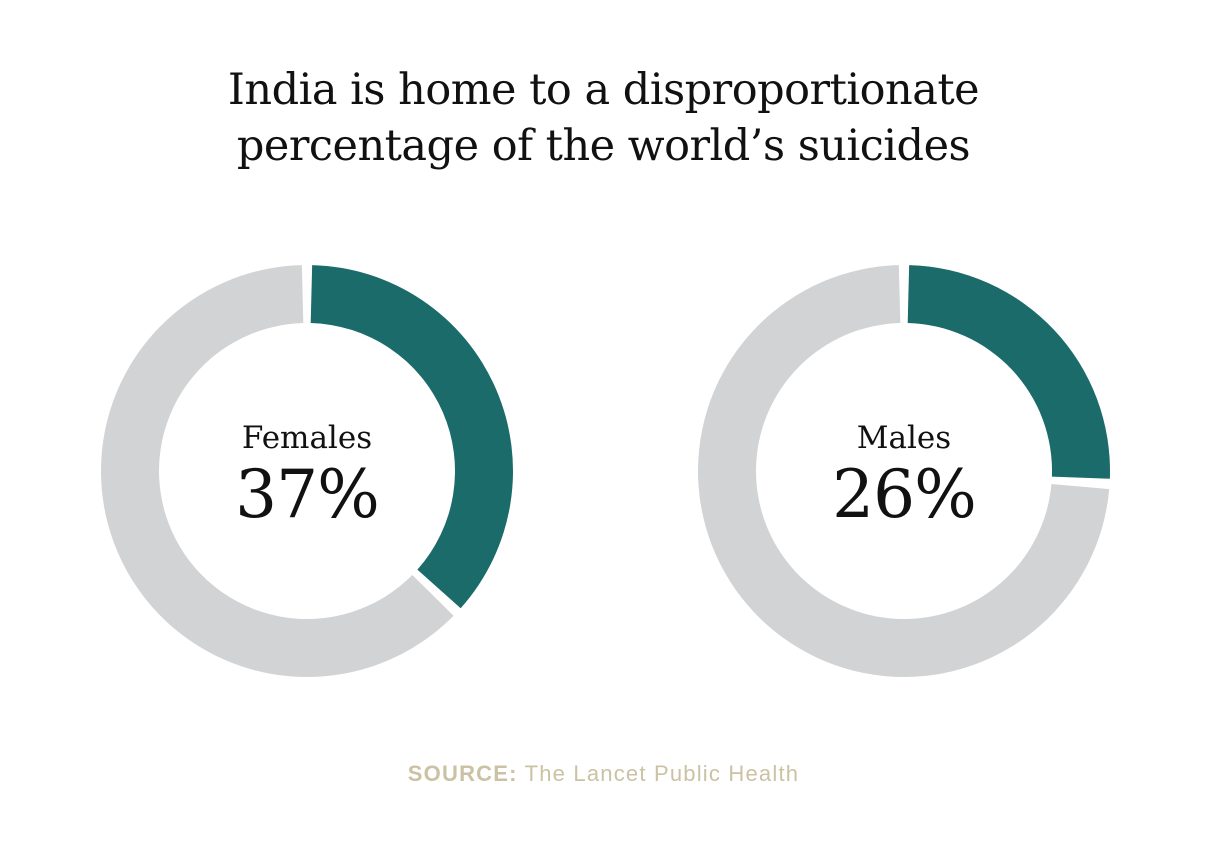  Describe the element at coordinates (1008, 372) in the screenshot. I see `males-value-arc` at that location.